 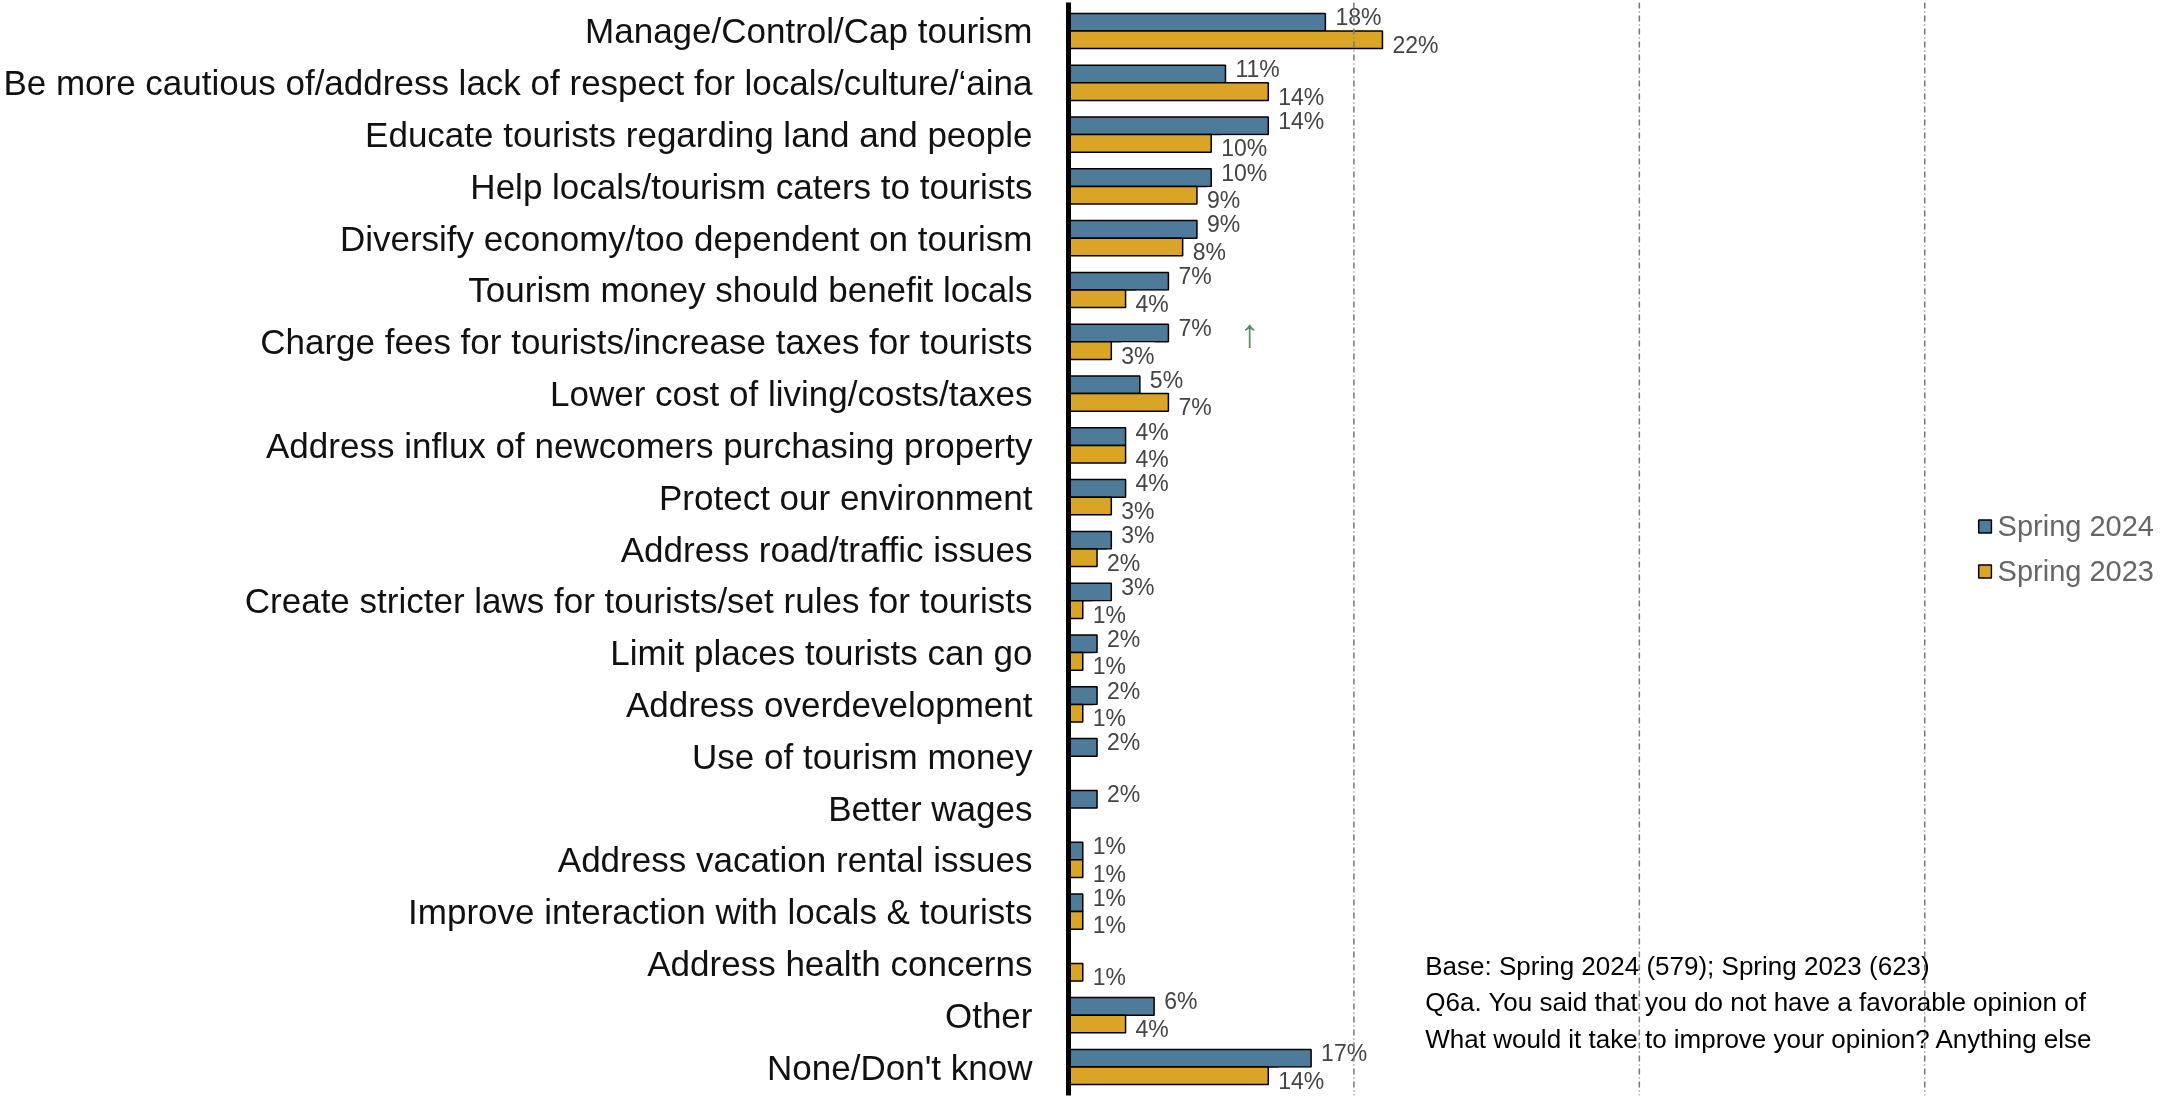 What do you see at coordinates (988, 1015) in the screenshot?
I see `y-tick-label: Other` at bounding box center [988, 1015].